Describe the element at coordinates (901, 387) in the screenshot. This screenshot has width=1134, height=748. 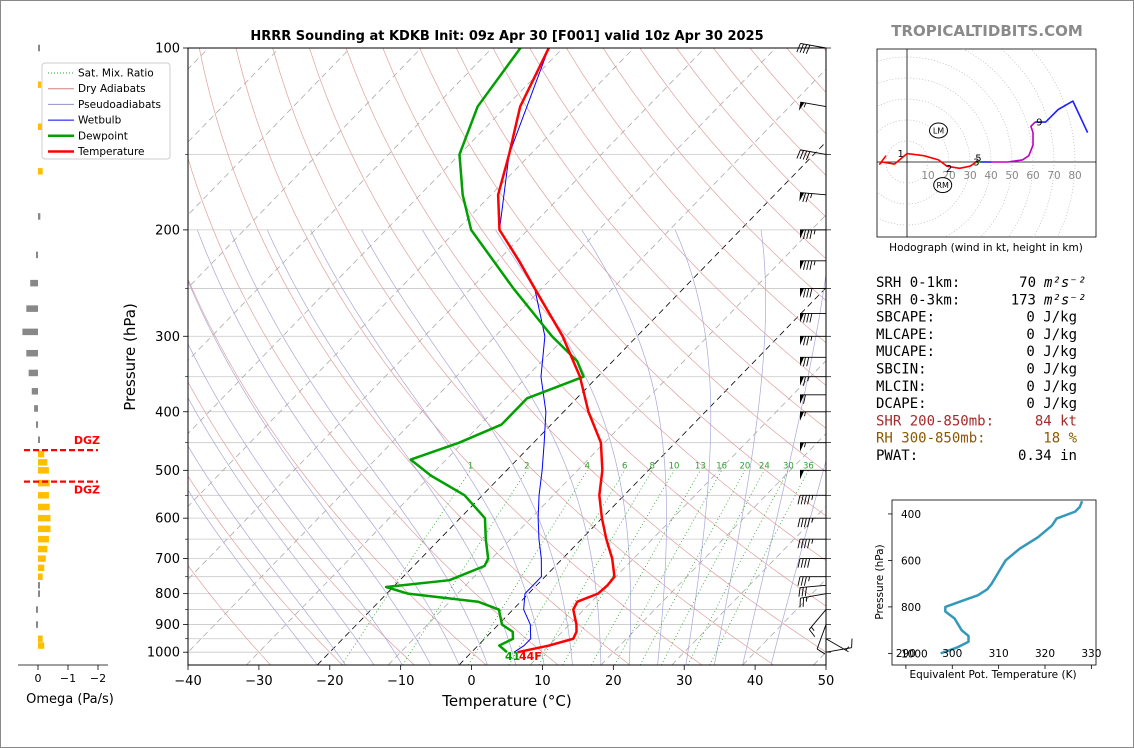
I see `index-label: MLCIN:` at that location.